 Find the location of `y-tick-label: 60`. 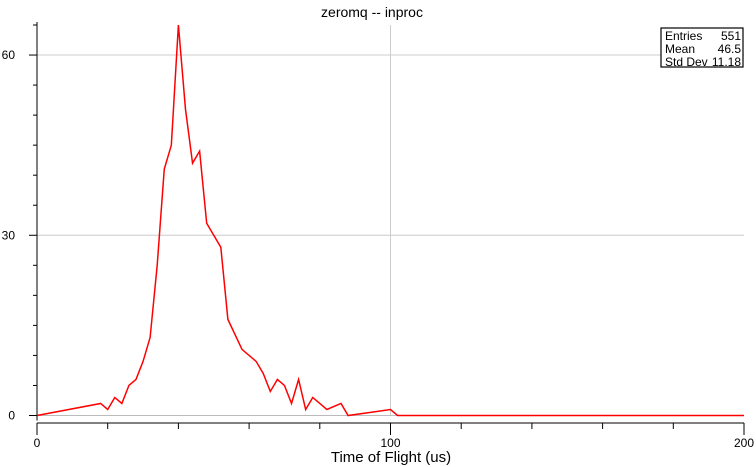

y-tick-label: 60 is located at coordinates (9, 55).